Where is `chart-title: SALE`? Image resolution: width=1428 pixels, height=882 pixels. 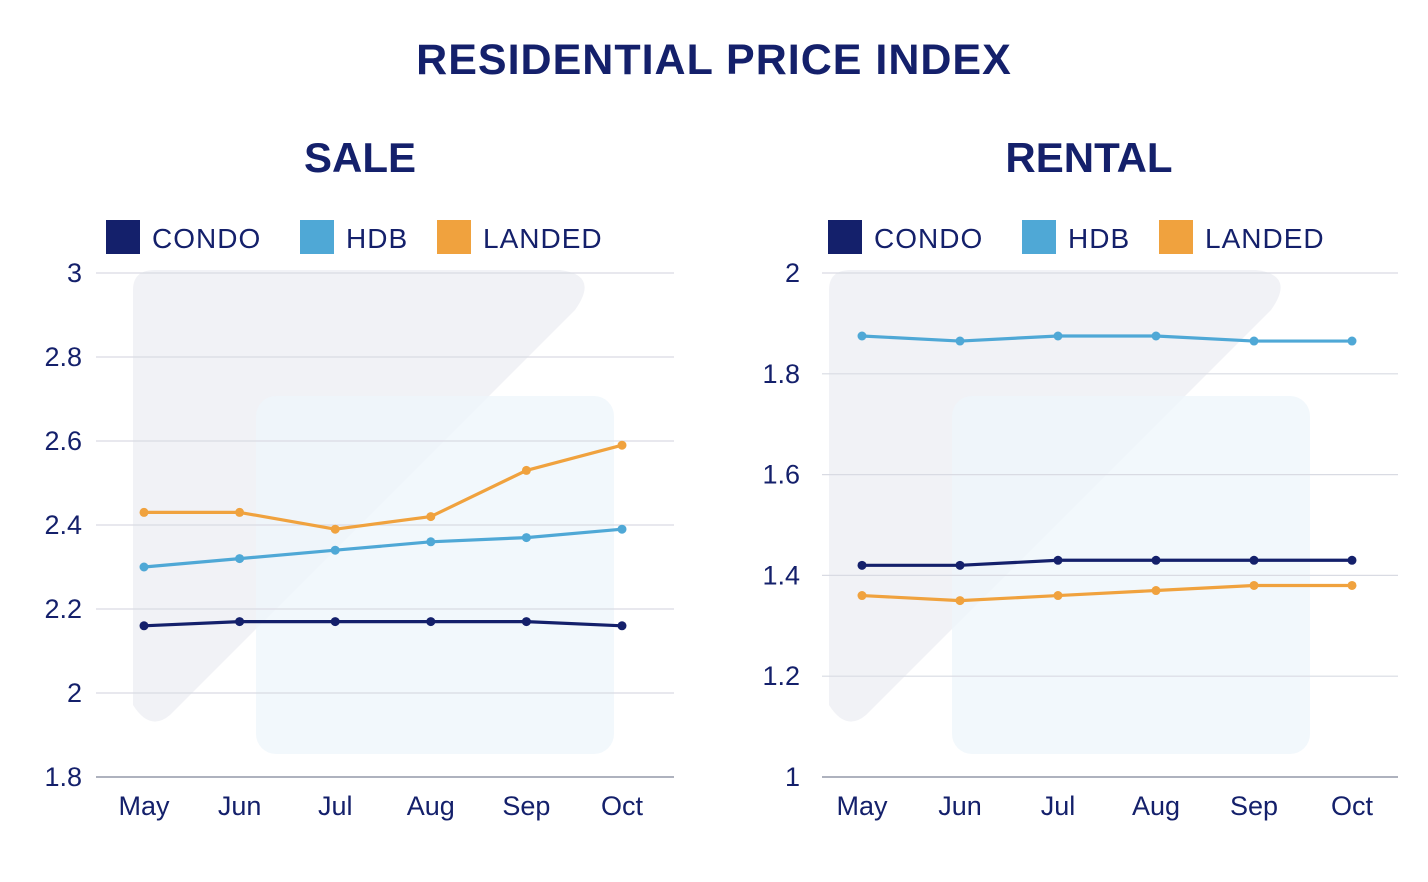 chart-title: SALE is located at coordinates (360, 157).